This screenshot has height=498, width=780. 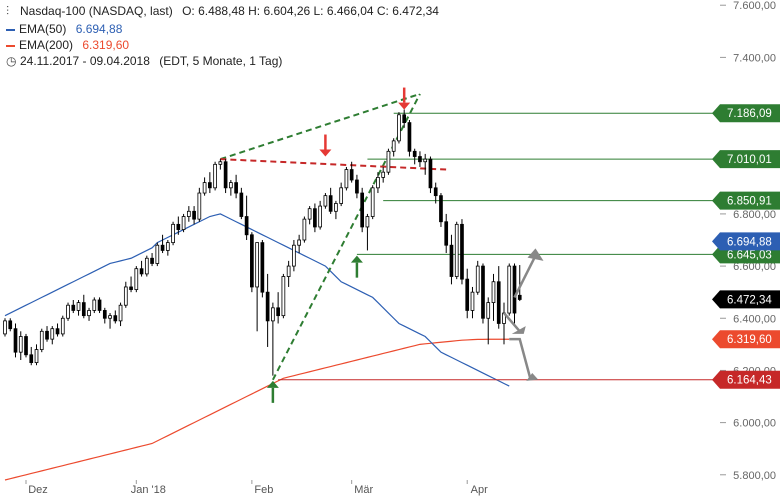 I want to click on buy-arrow-1-head, so click(x=356, y=259).